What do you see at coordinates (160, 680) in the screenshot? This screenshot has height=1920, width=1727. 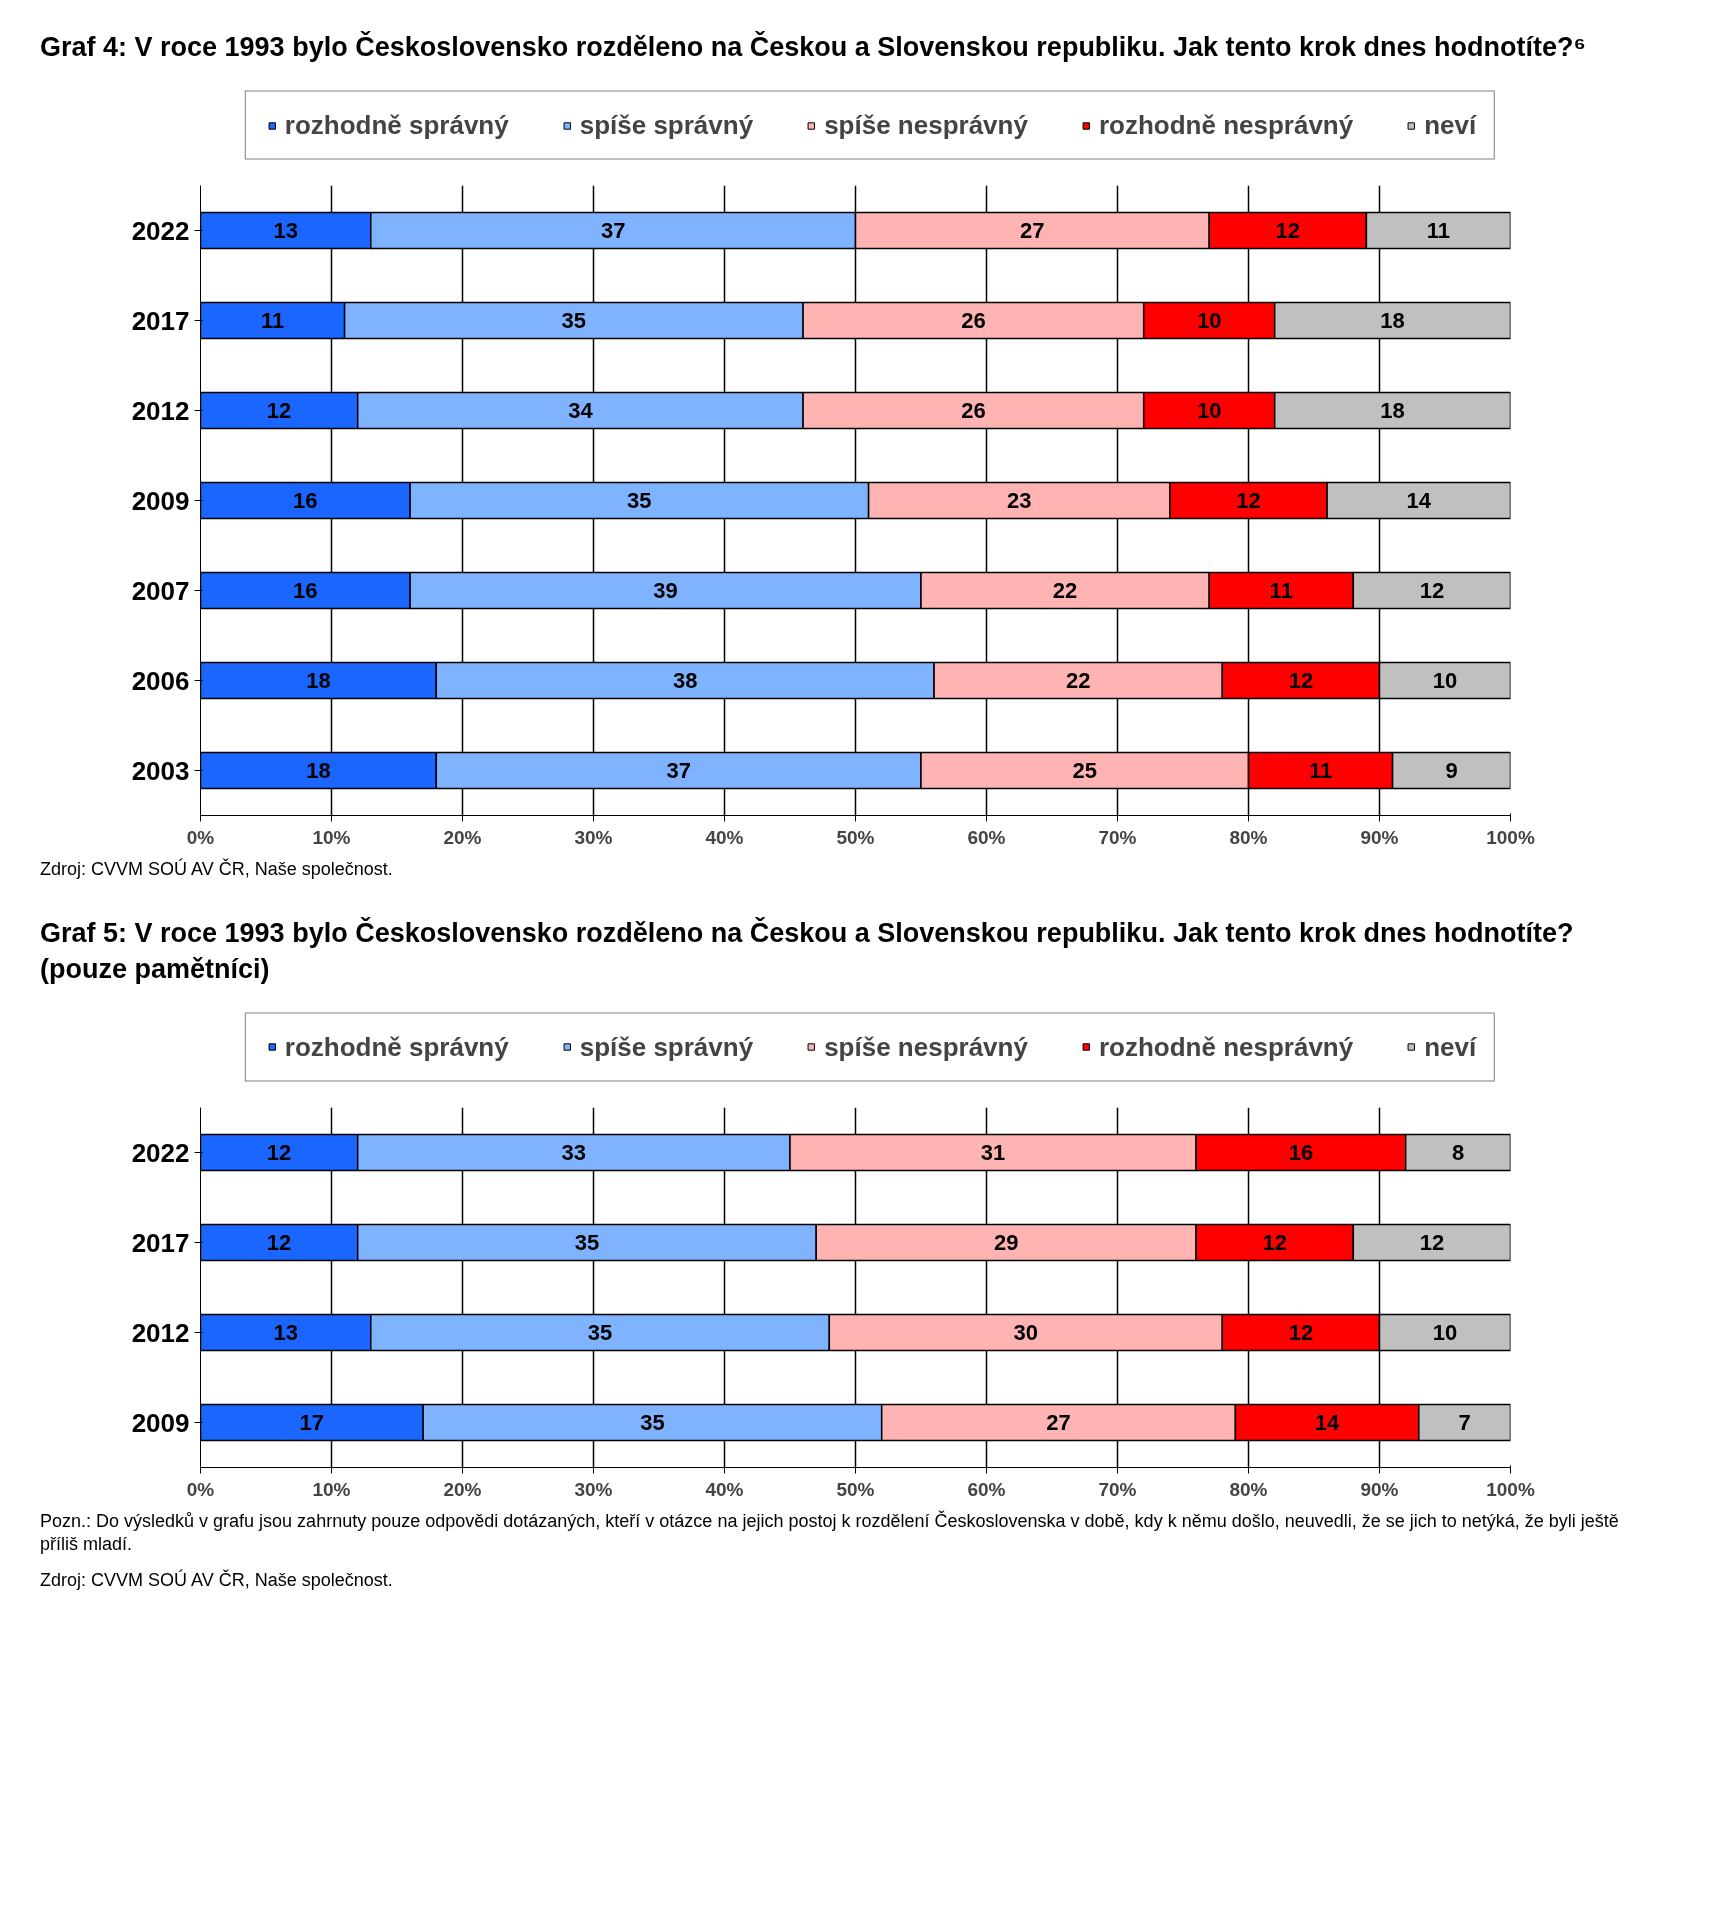 I see `y-tick-label: 2006` at bounding box center [160, 680].